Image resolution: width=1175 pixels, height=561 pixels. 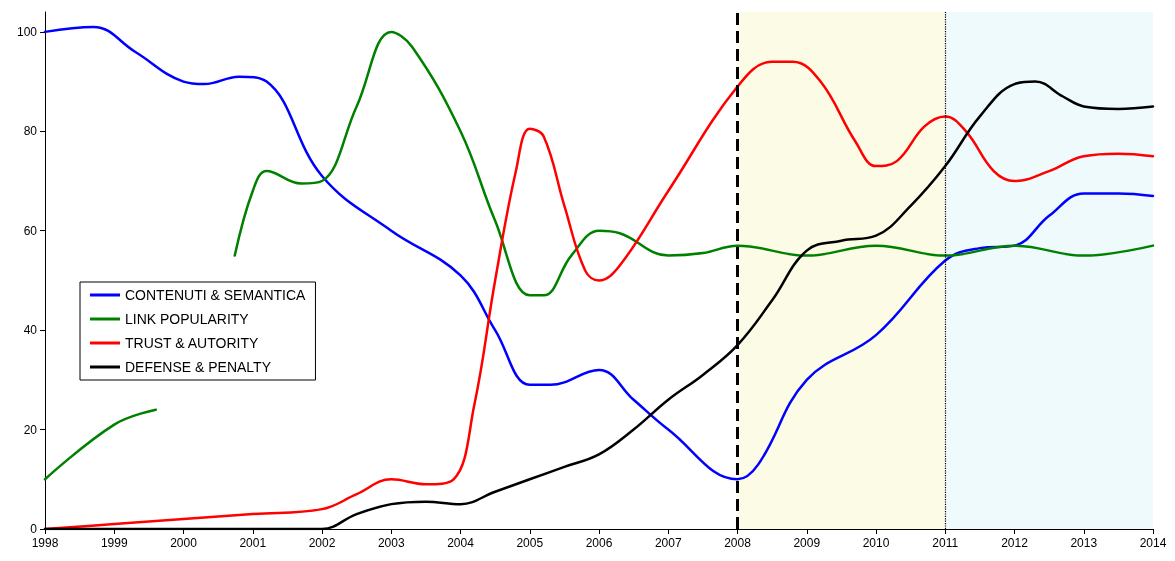 What do you see at coordinates (30, 230) in the screenshot?
I see `y-tick-label: 60` at bounding box center [30, 230].